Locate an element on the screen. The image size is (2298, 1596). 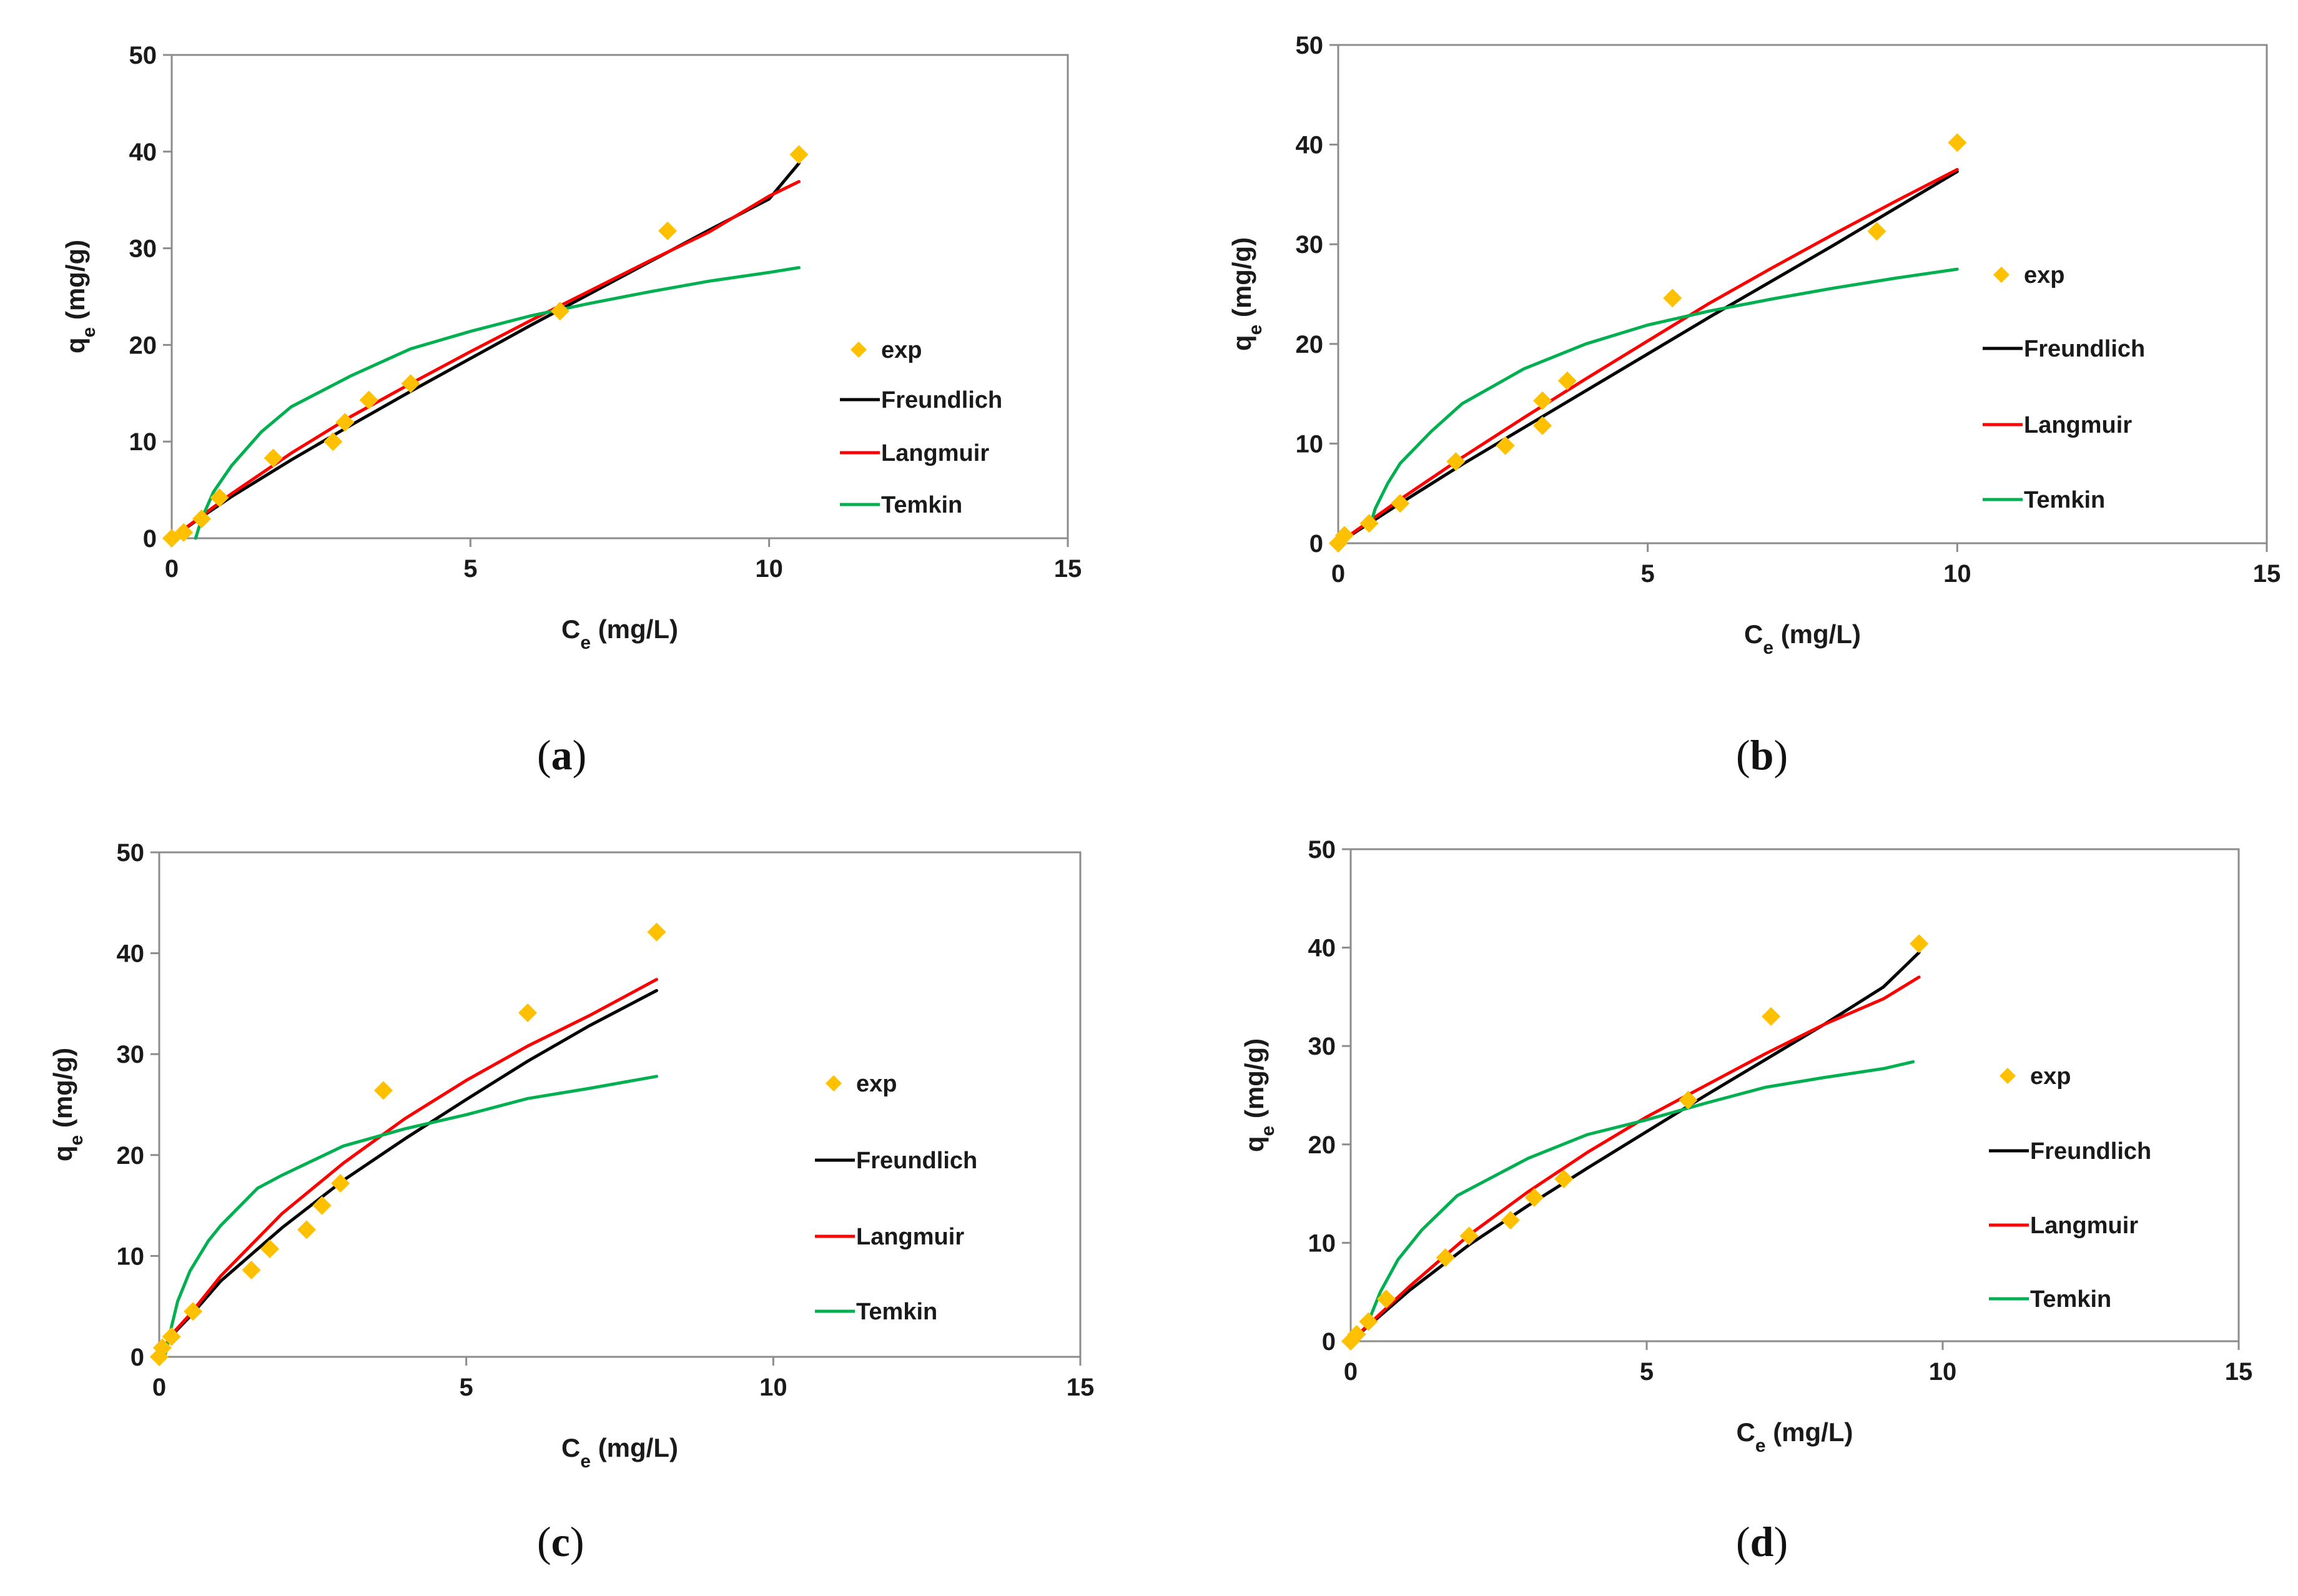
plot-area is located at coordinates (1795, 1095).